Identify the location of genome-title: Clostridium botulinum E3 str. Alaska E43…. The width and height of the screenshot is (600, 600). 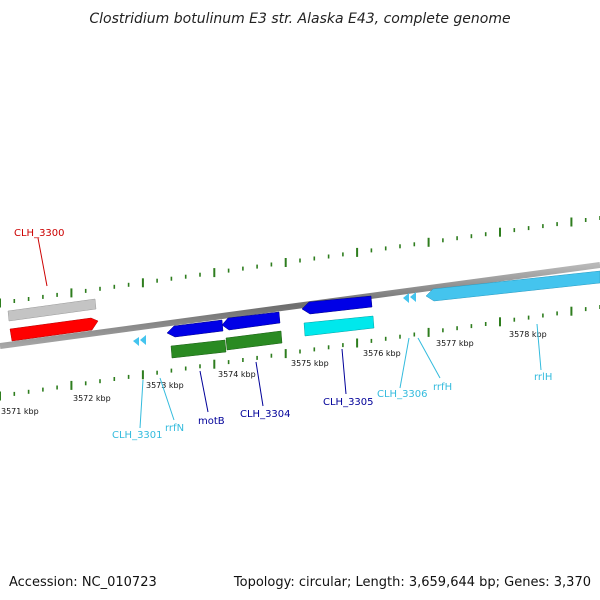
(299, 19).